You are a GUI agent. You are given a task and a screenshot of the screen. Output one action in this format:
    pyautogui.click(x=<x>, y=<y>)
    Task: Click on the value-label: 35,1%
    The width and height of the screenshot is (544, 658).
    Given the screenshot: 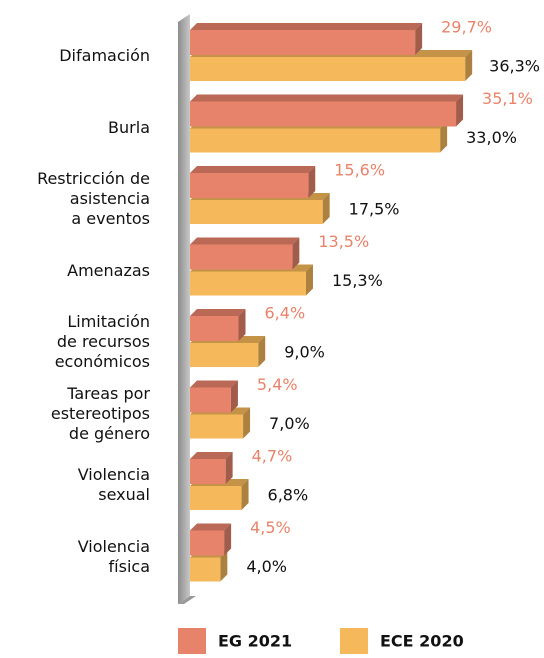 What is the action you would take?
    pyautogui.click(x=507, y=98)
    